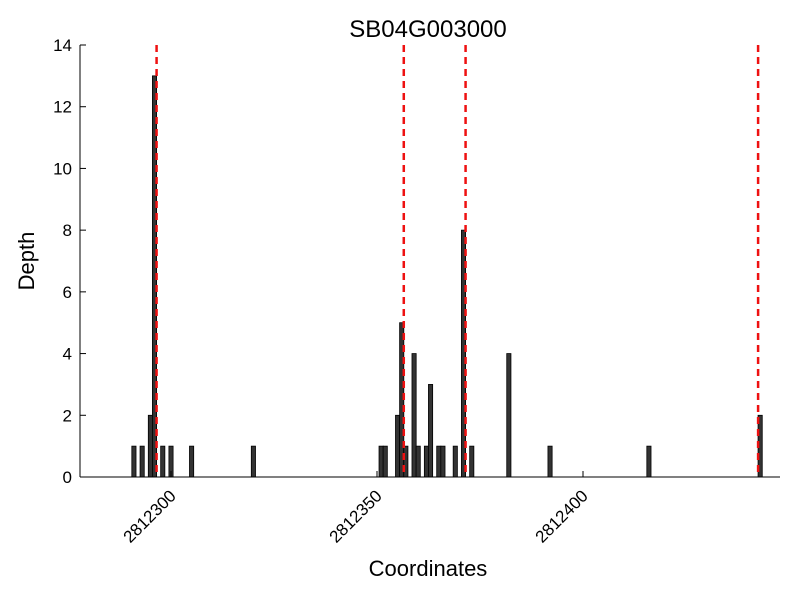  Describe the element at coordinates (26, 261) in the screenshot. I see `y-axis-label: Depth` at that location.